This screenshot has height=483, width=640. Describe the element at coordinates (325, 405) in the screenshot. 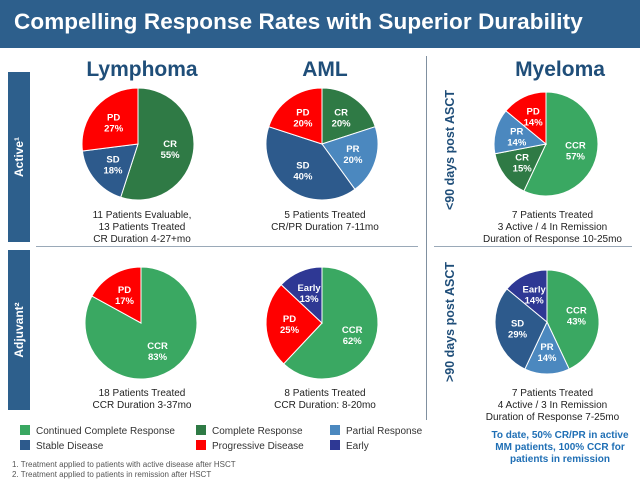

I see `caption-line: CCR Duration: 8-20mo` at that location.